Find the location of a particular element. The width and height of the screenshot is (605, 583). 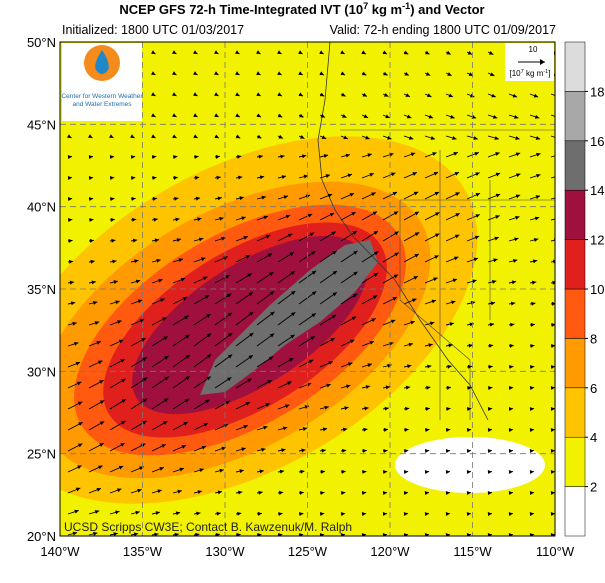

initialized: Initialized: 1800 UTC 01/03/2017 is located at coordinates (153, 30).